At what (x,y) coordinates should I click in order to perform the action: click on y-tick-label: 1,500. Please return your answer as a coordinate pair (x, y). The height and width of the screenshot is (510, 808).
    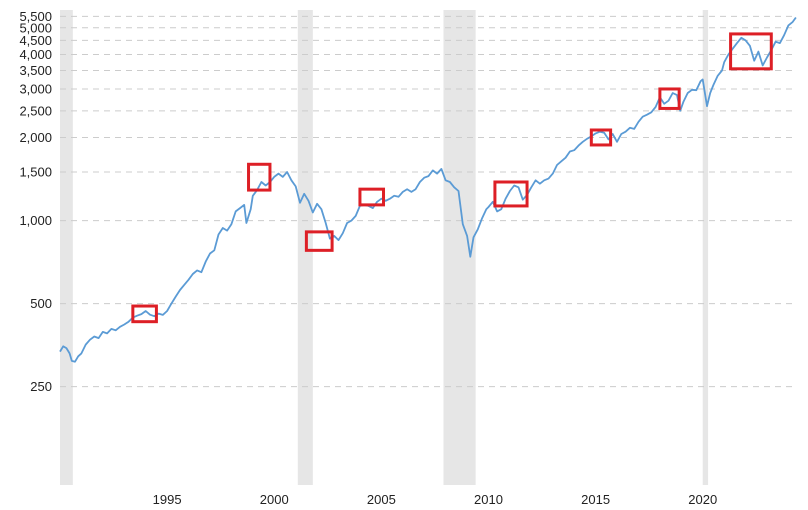
    Looking at the image, I should click on (35, 172).